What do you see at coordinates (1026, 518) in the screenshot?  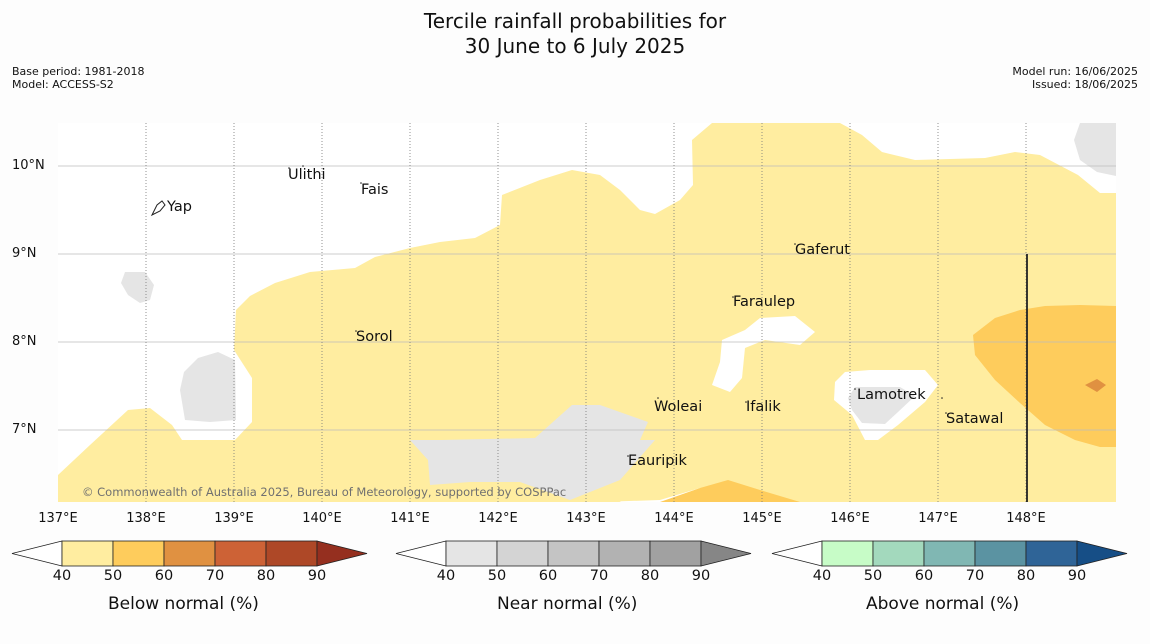 I see `lon-label: 148°E` at bounding box center [1026, 518].